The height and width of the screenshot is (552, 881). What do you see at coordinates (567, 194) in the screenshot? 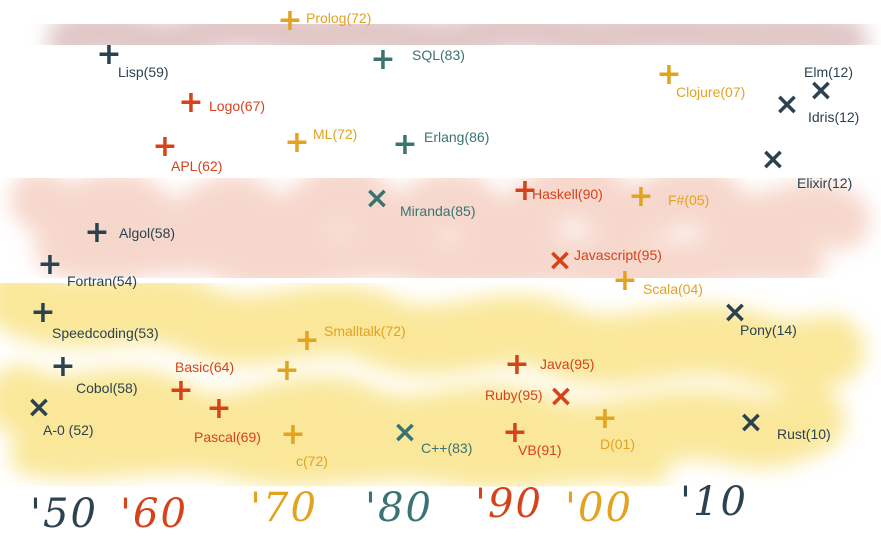
I see `haskell-label: Haskell(90)` at bounding box center [567, 194].